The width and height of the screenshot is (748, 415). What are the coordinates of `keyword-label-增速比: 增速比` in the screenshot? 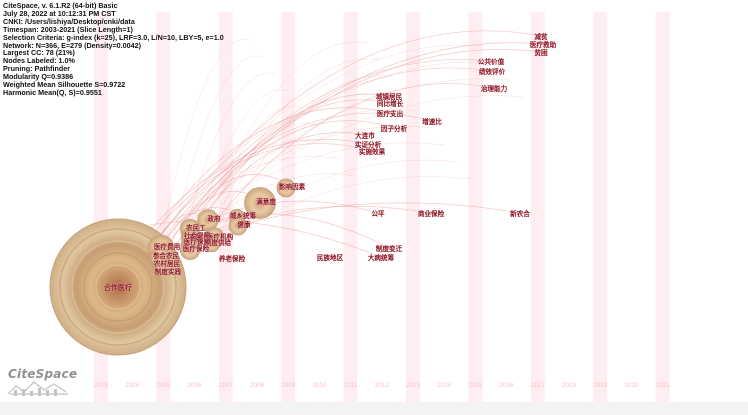 It's located at (432, 121).